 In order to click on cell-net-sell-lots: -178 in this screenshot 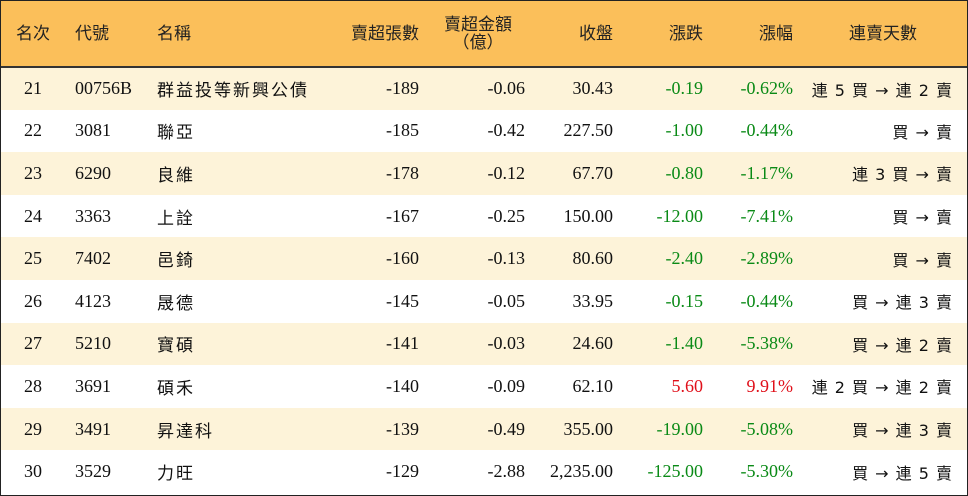, I will do `click(402, 172)`.